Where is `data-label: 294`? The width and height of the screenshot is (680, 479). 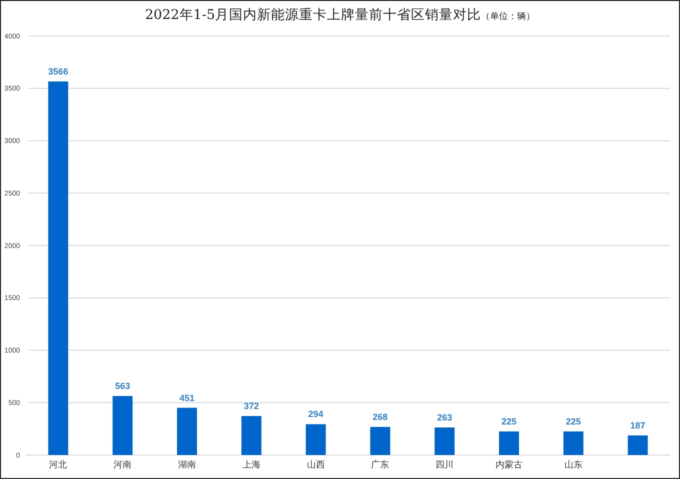 data-label: 294 is located at coordinates (316, 414).